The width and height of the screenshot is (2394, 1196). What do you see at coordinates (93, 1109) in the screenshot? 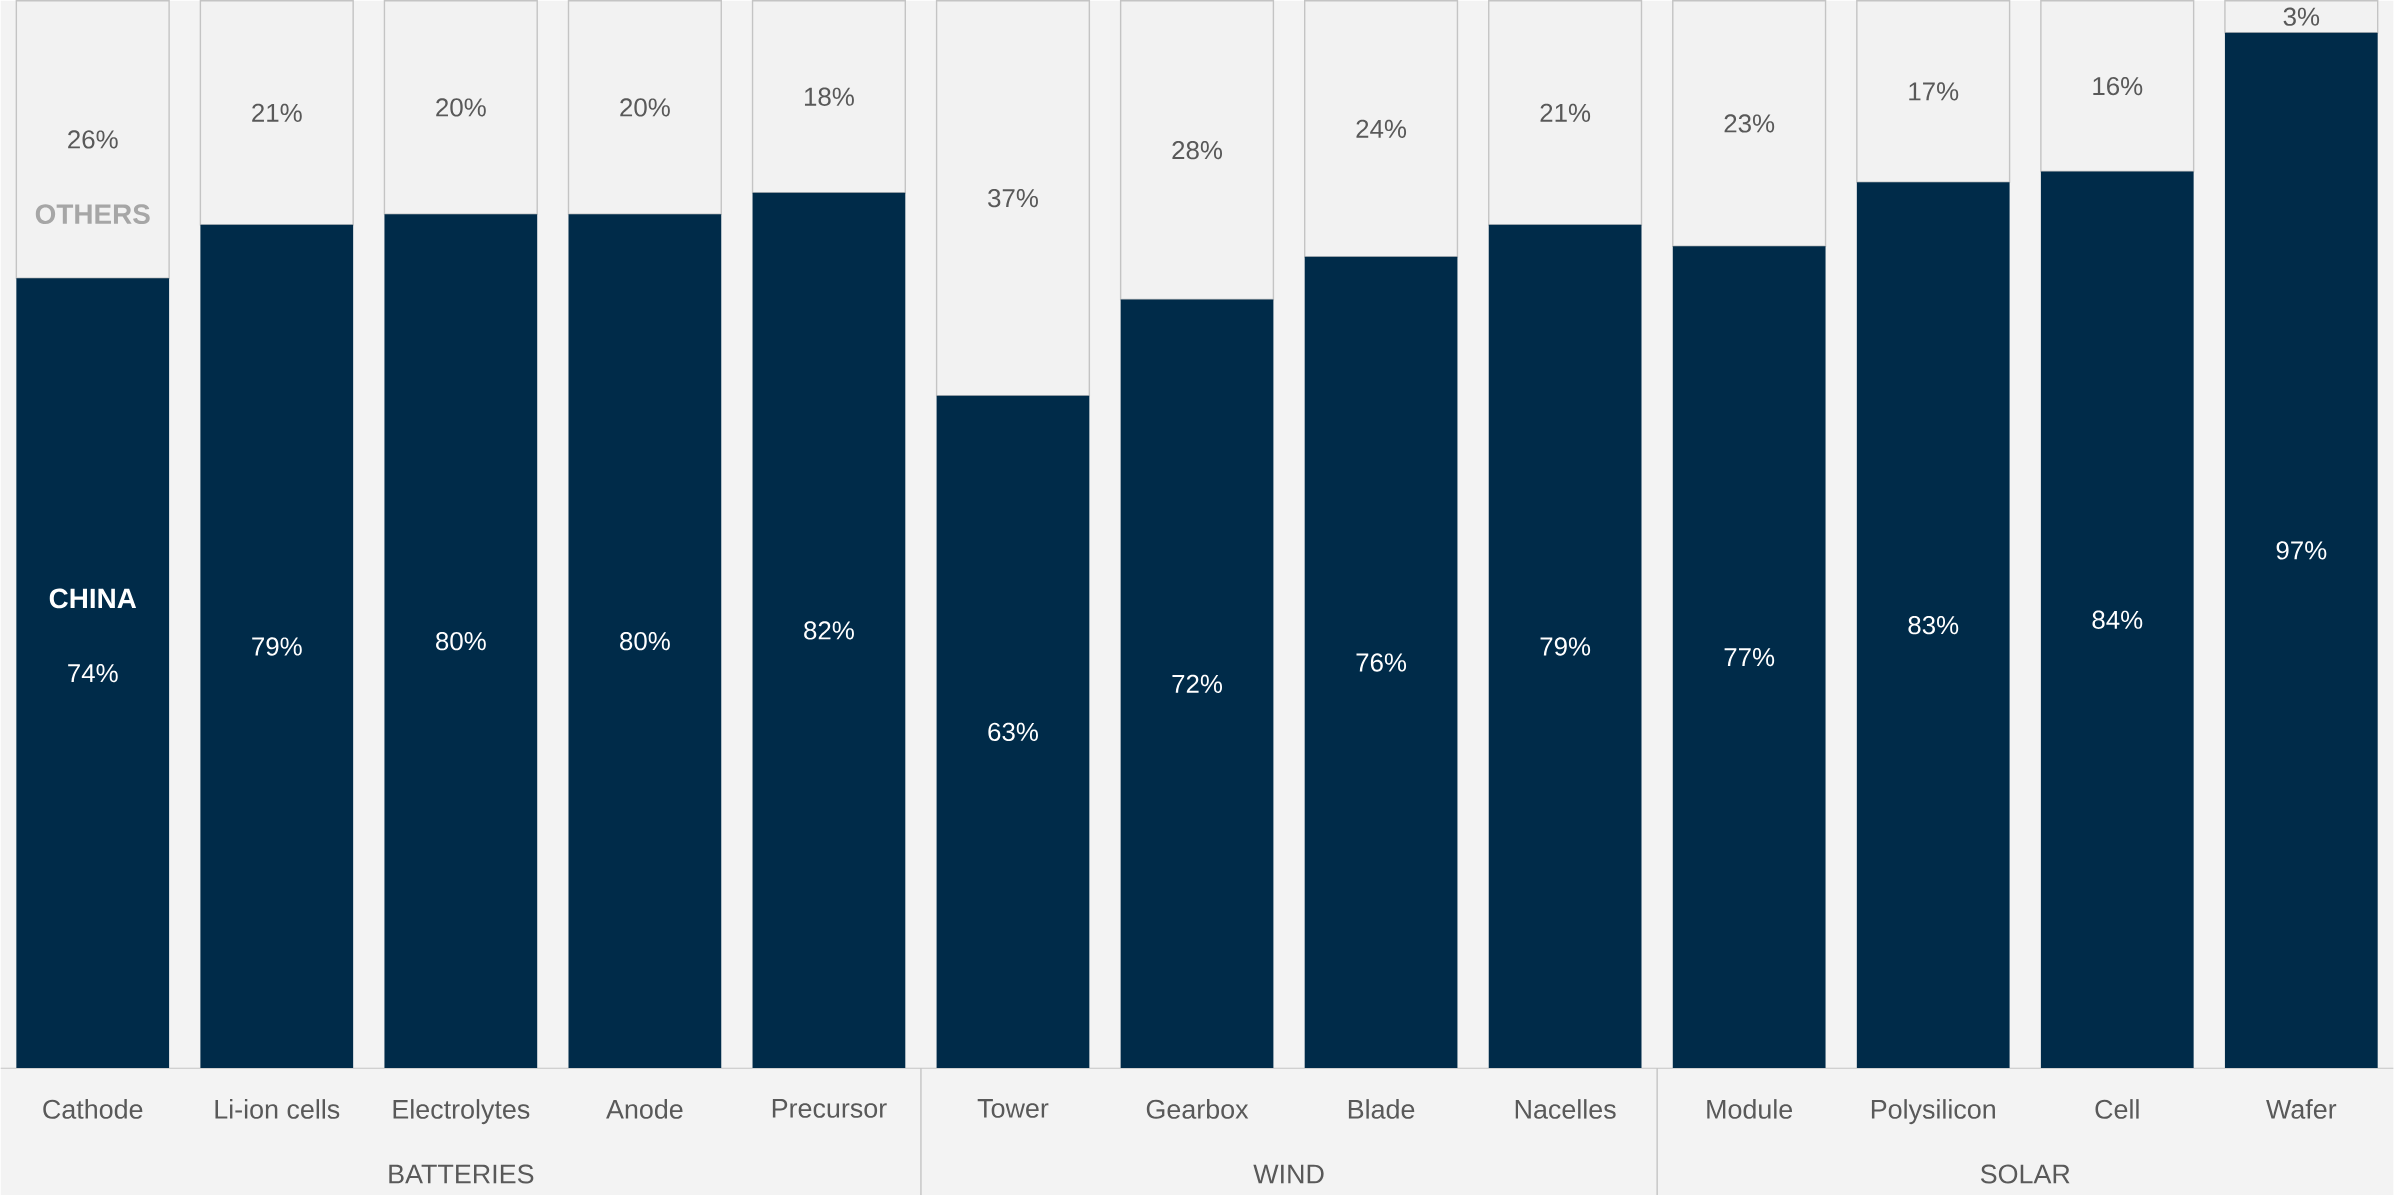
I see `x-tick-label: Cathode` at bounding box center [93, 1109].